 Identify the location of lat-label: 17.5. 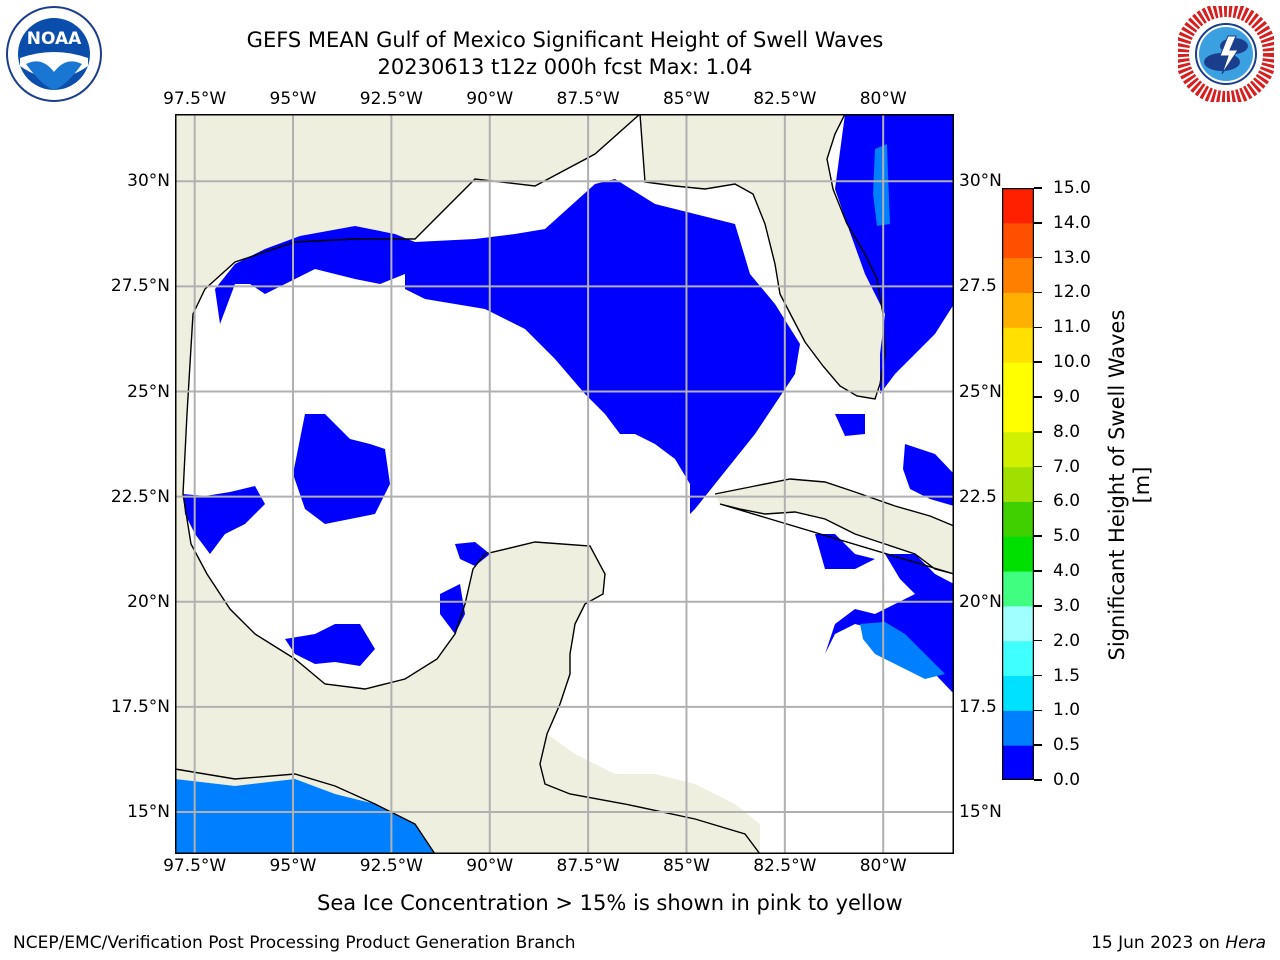
(978, 706).